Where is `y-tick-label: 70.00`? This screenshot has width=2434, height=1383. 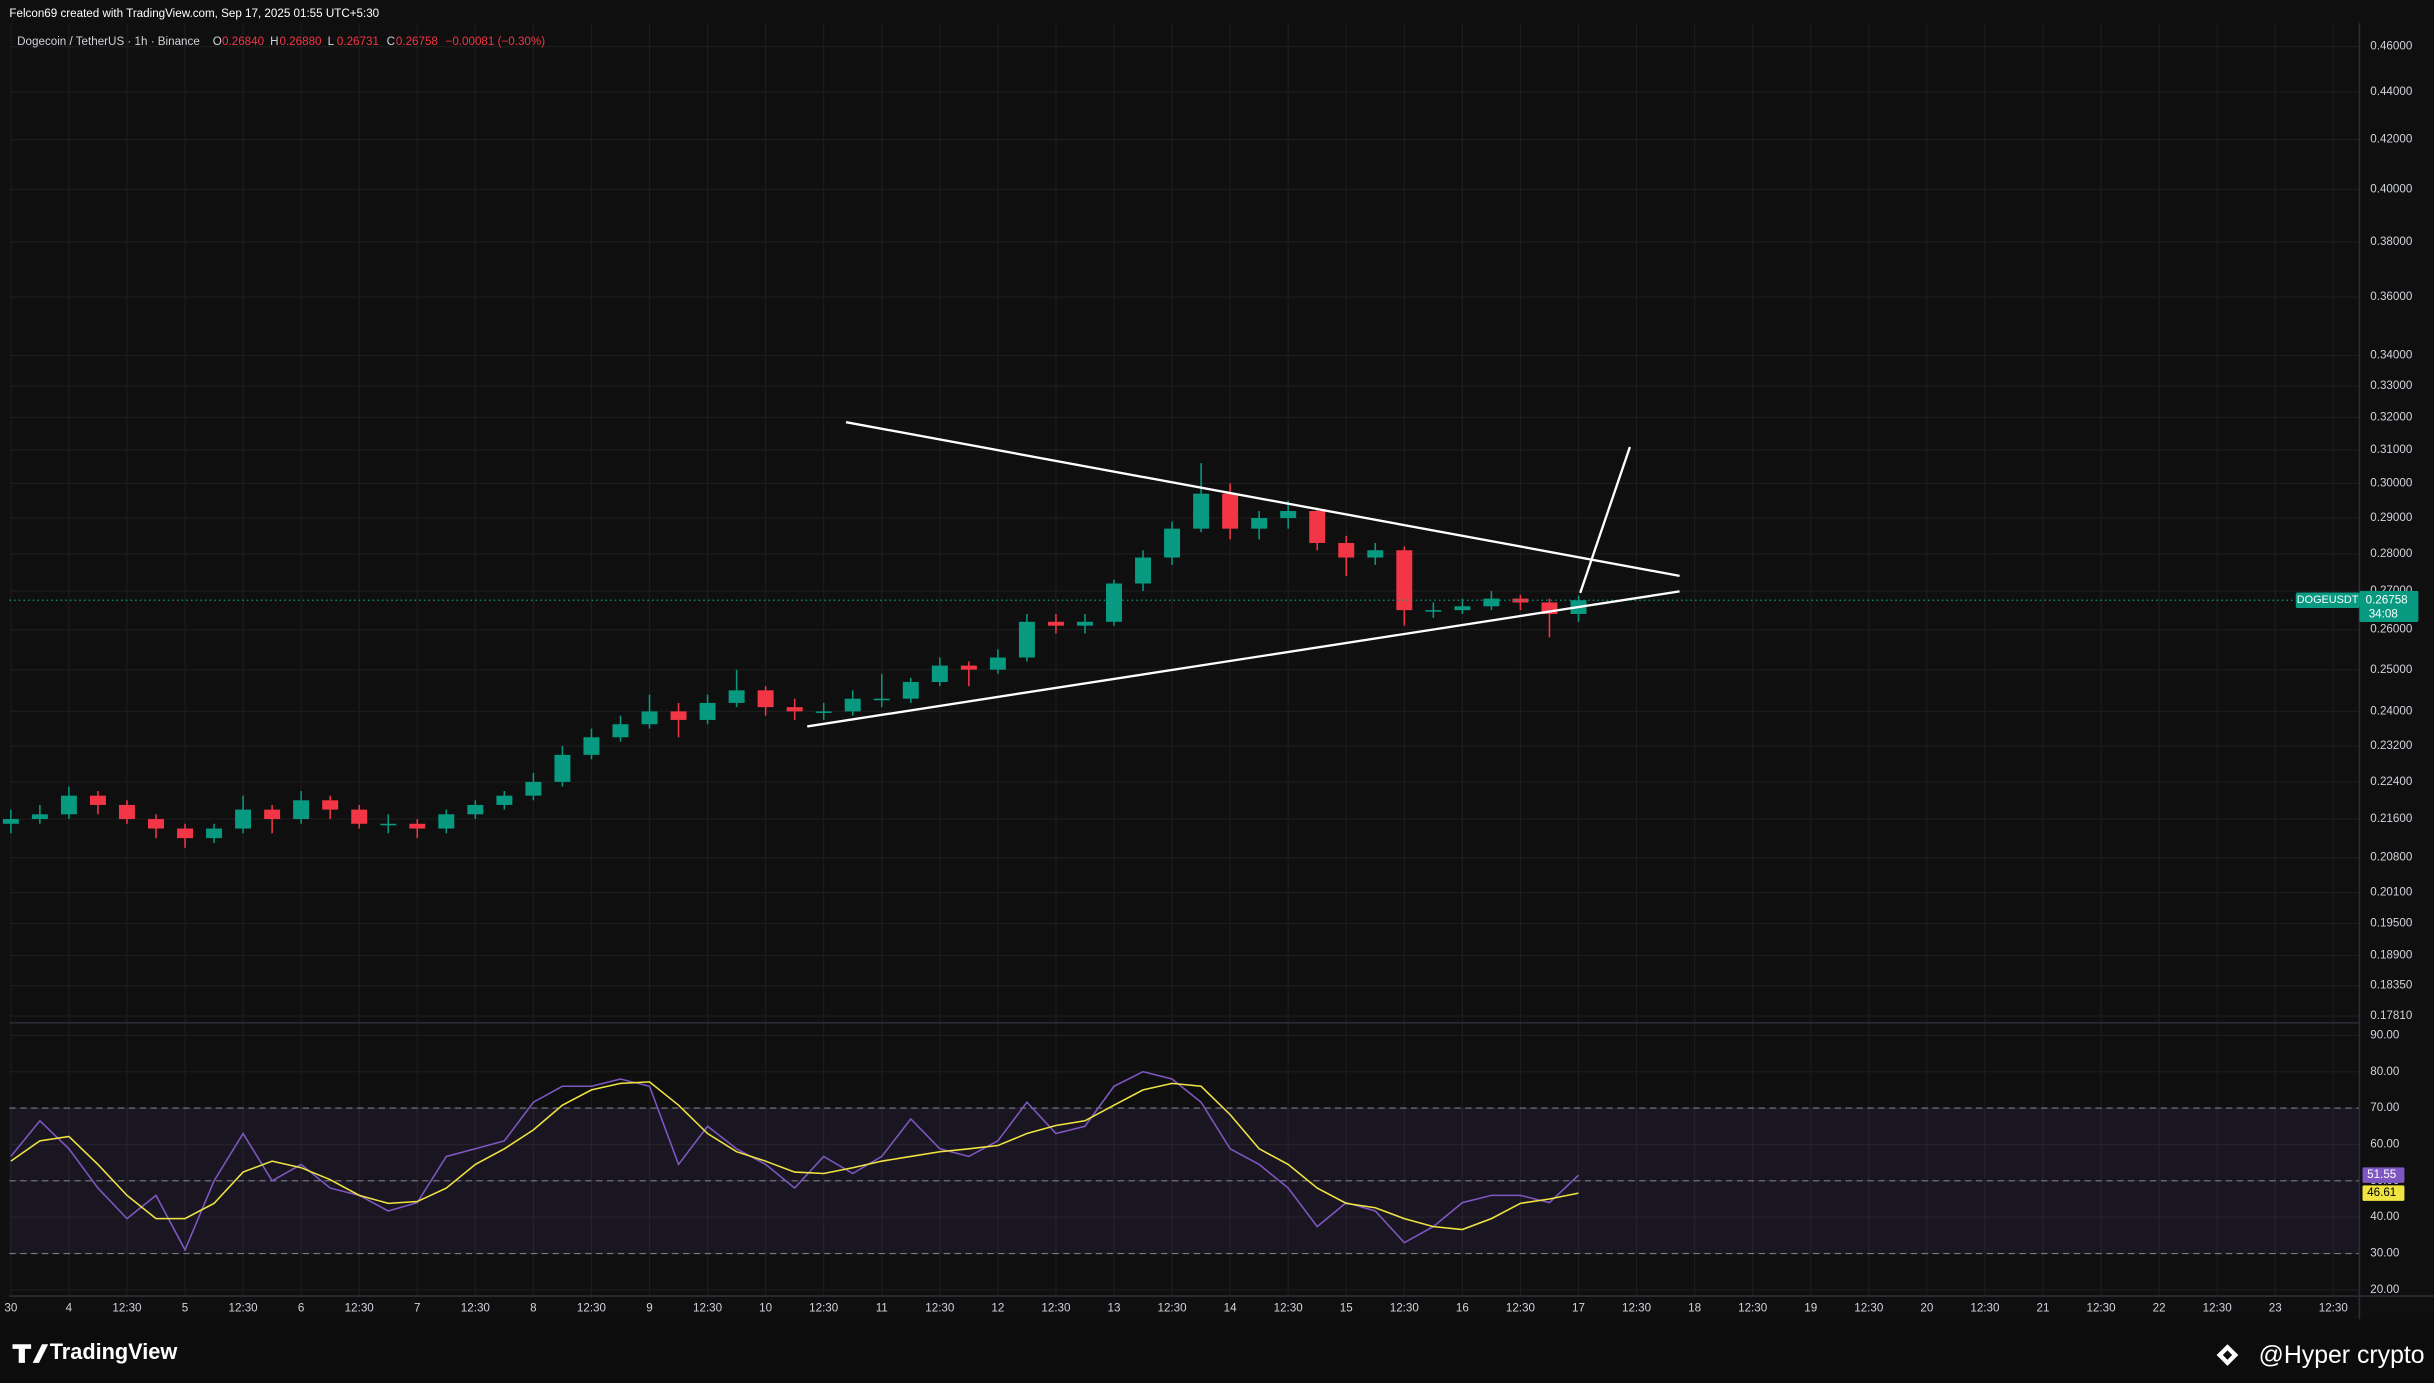 y-tick-label: 70.00 is located at coordinates (2385, 1107).